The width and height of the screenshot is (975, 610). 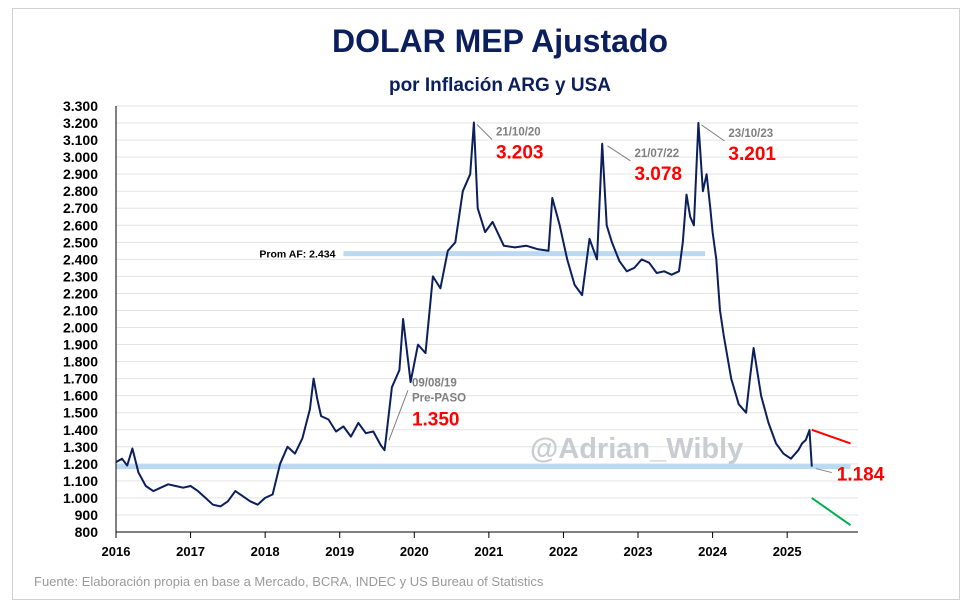 I want to click on y-tick-label: 900, so click(x=87, y=515).